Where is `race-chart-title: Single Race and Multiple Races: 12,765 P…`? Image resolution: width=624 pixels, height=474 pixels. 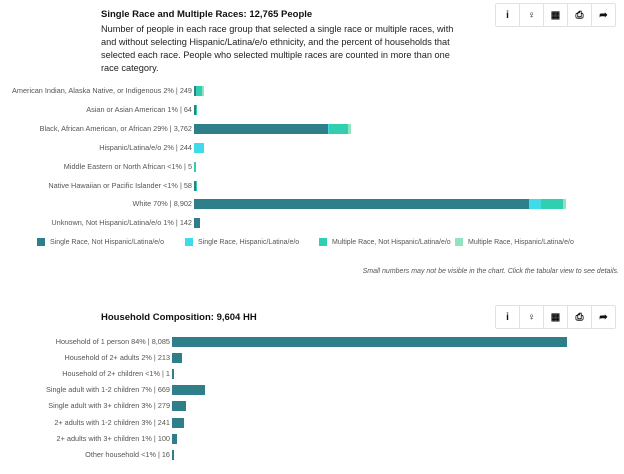
race-chart-title: Single Race and Multiple Races: 12,765 P… is located at coordinates (207, 14).